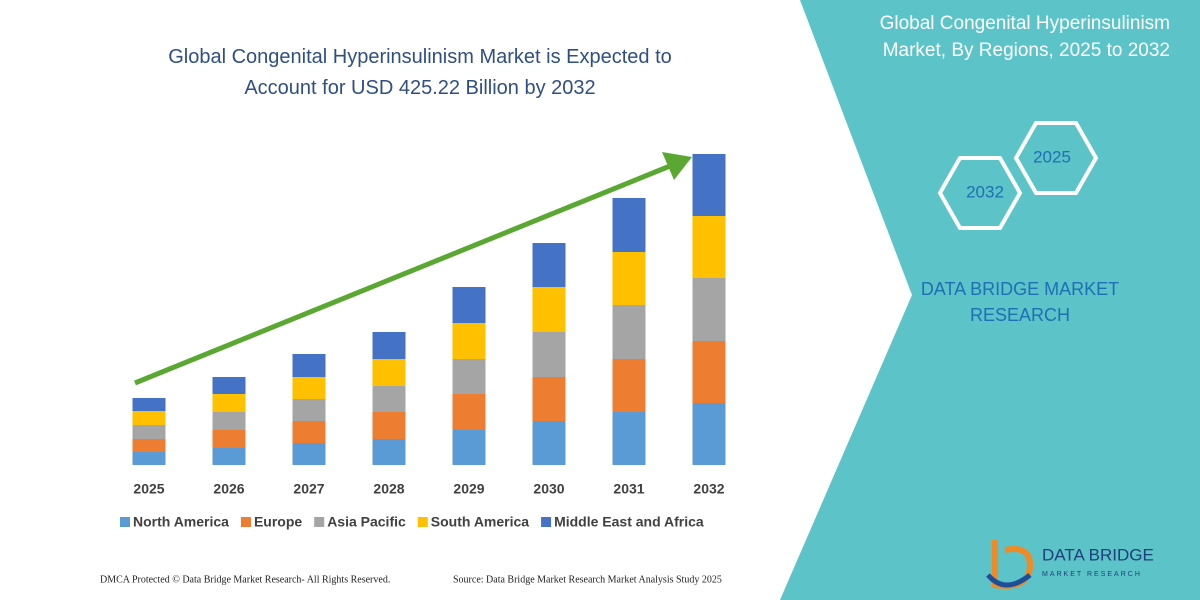 This screenshot has height=600, width=1200. Describe the element at coordinates (181, 522) in the screenshot. I see `legend-label: North America` at that location.